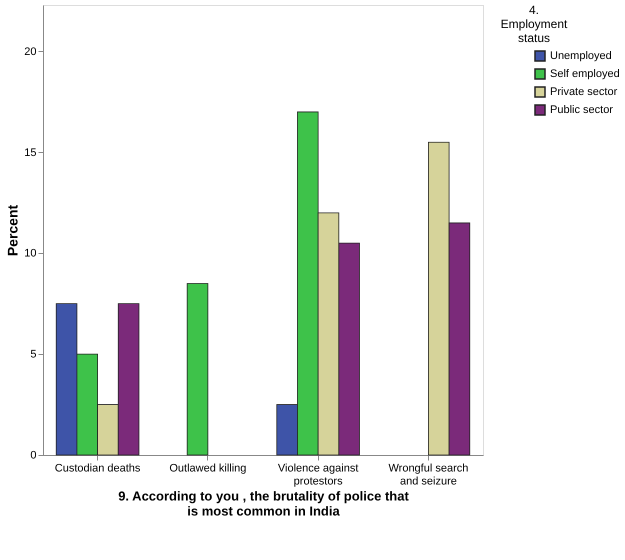 This screenshot has width=625, height=560. Describe the element at coordinates (30, 52) in the screenshot. I see `y-tick-label: 20` at that location.